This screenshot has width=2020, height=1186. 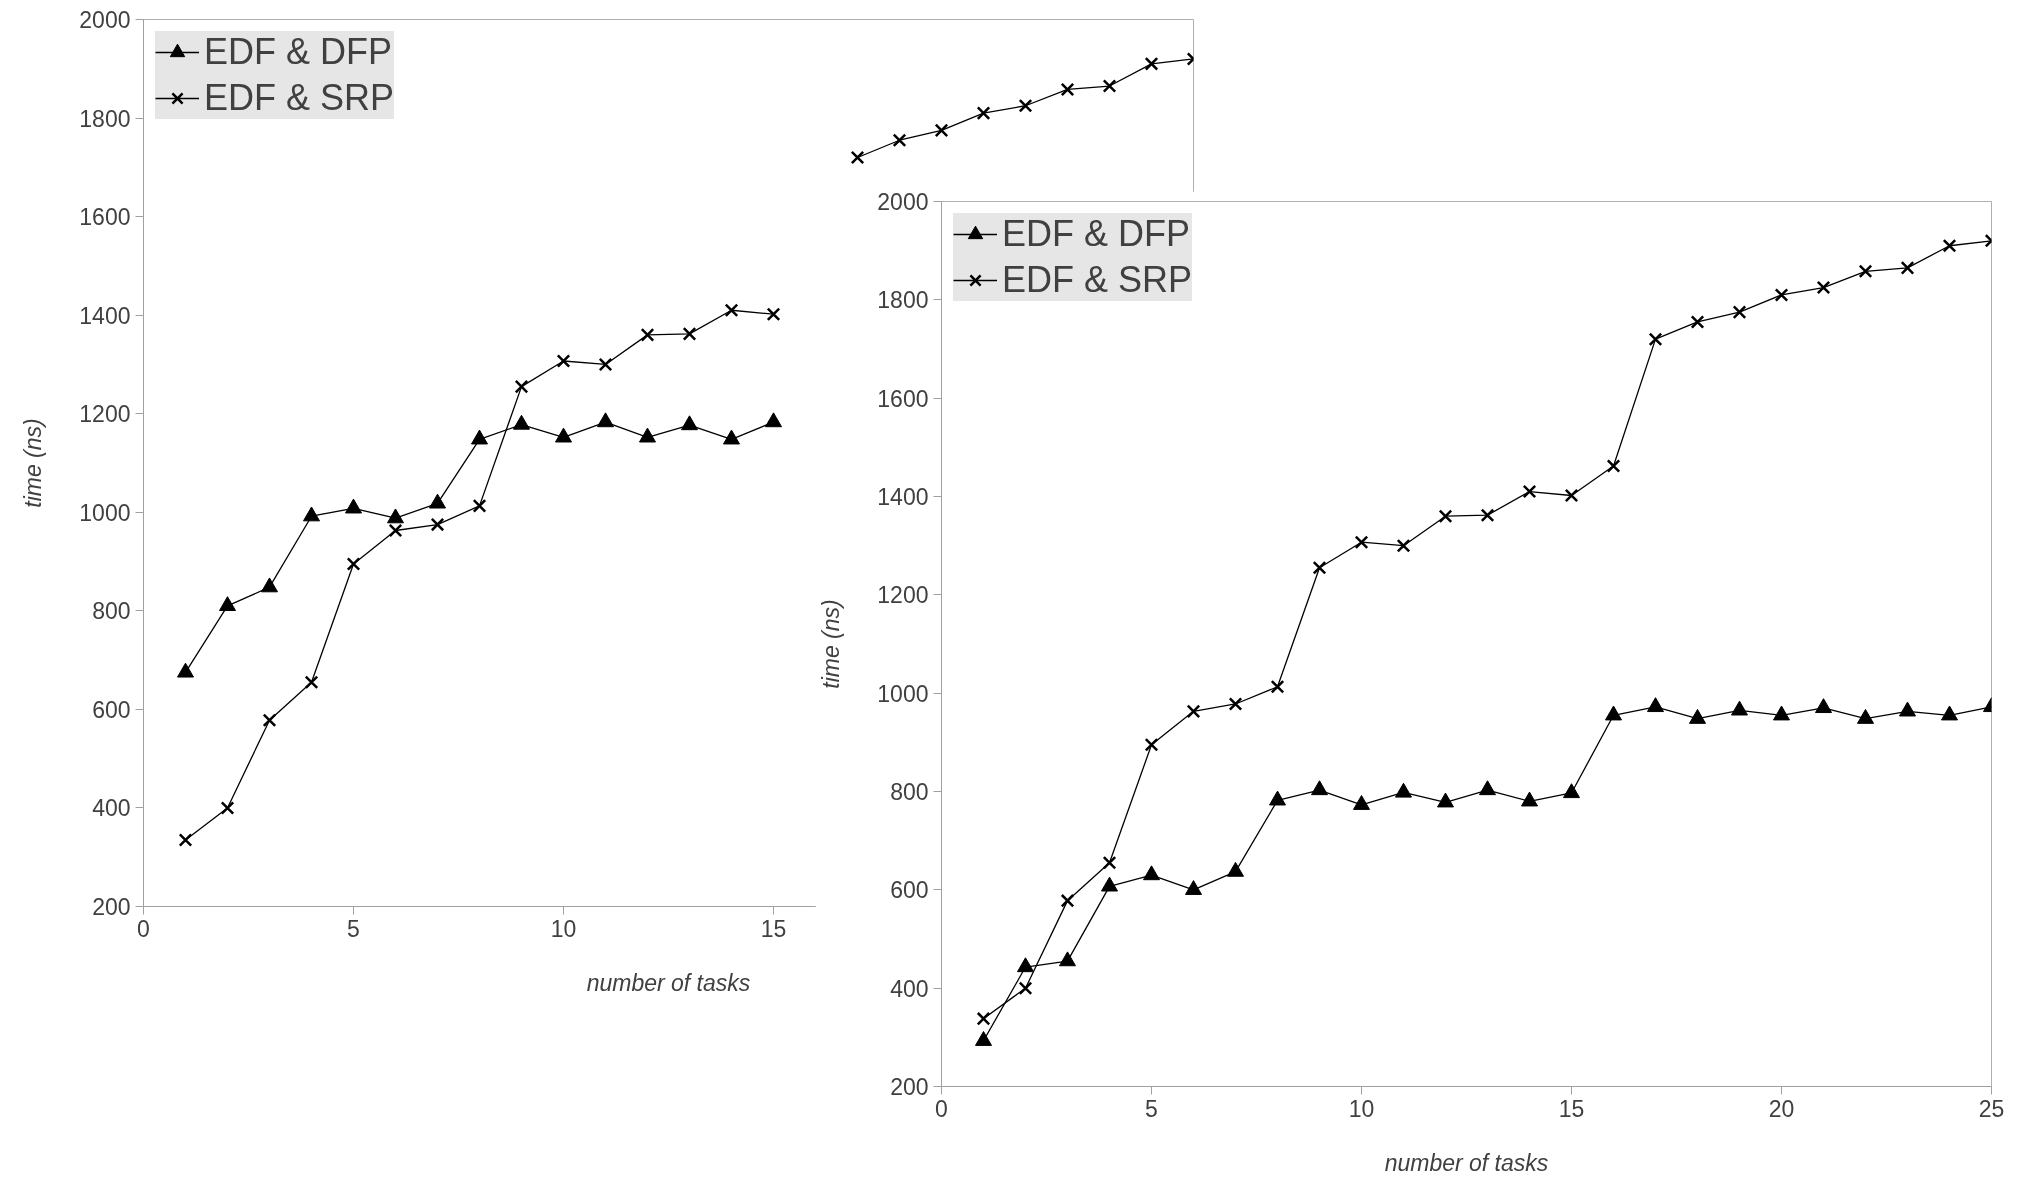 What do you see at coordinates (1361, 1108) in the screenshot?
I see `x-tick-label: 10` at bounding box center [1361, 1108].